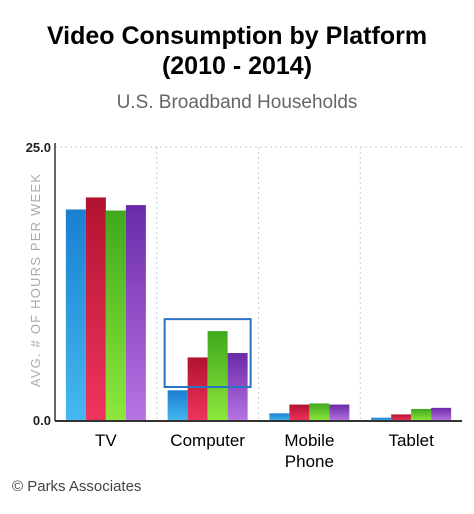  Describe the element at coordinates (309, 440) in the screenshot. I see `x-tick-label: Mobile` at that location.